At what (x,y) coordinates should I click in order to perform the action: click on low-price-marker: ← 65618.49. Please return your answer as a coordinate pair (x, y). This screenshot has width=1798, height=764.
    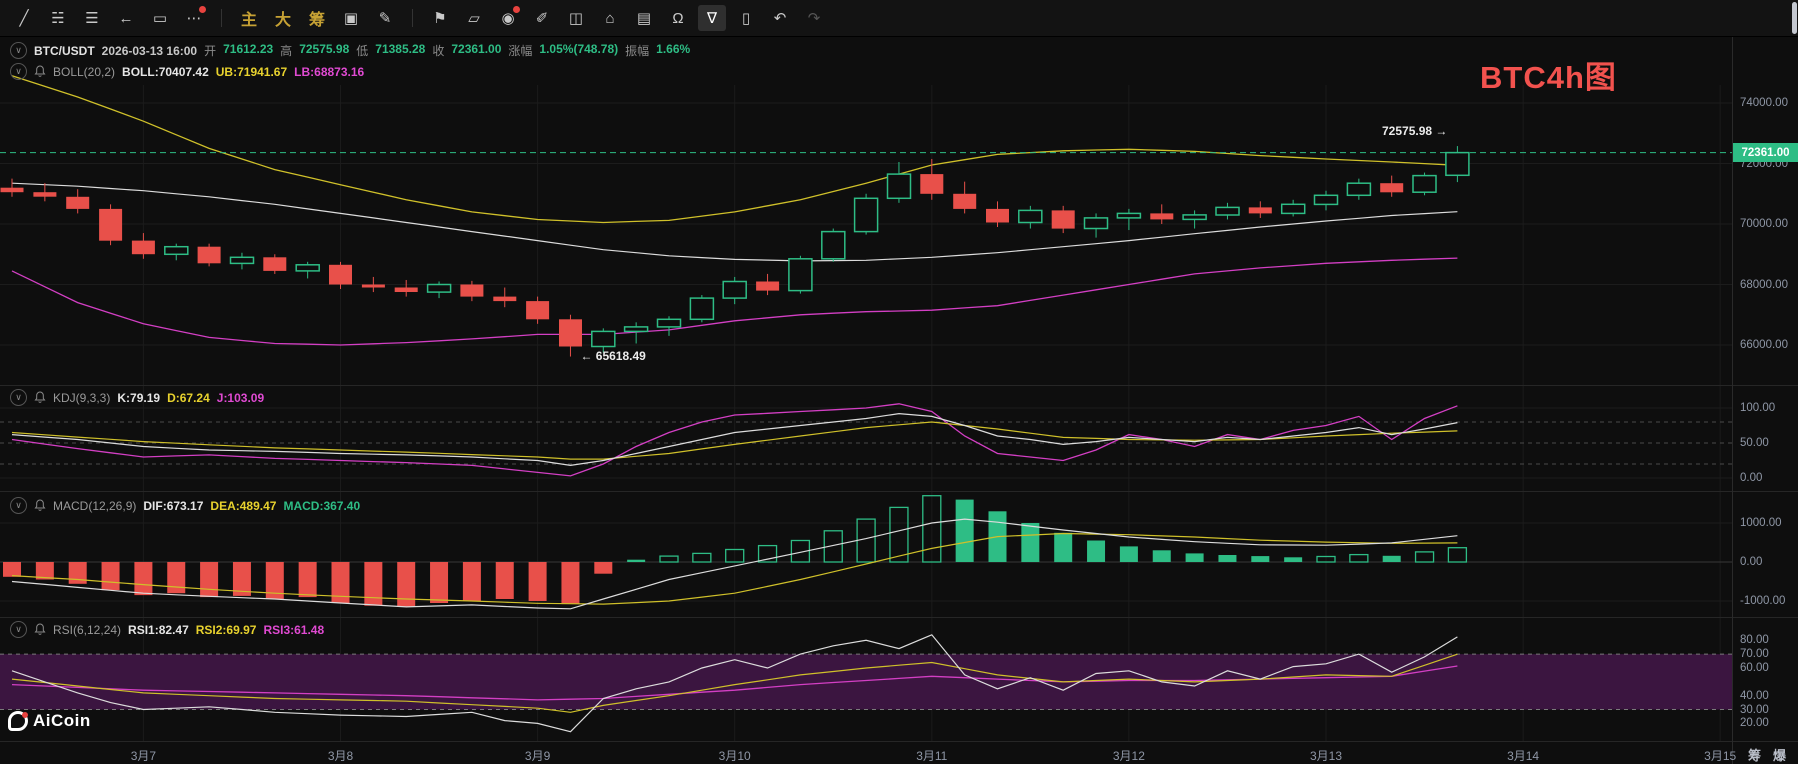
    Looking at the image, I should click on (613, 355).